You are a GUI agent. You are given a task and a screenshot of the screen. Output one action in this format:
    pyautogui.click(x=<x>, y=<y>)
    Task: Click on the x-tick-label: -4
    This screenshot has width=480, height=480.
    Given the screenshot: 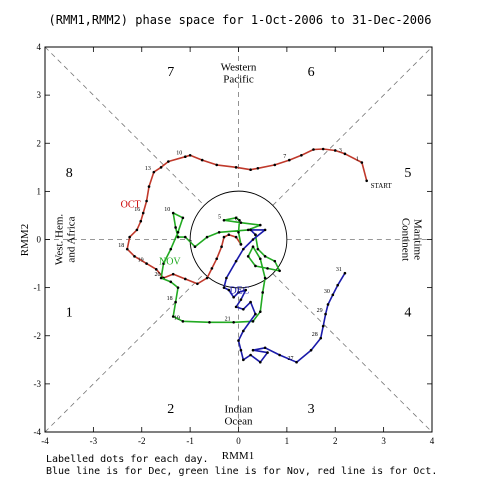 What is the action you would take?
    pyautogui.click(x=45, y=441)
    